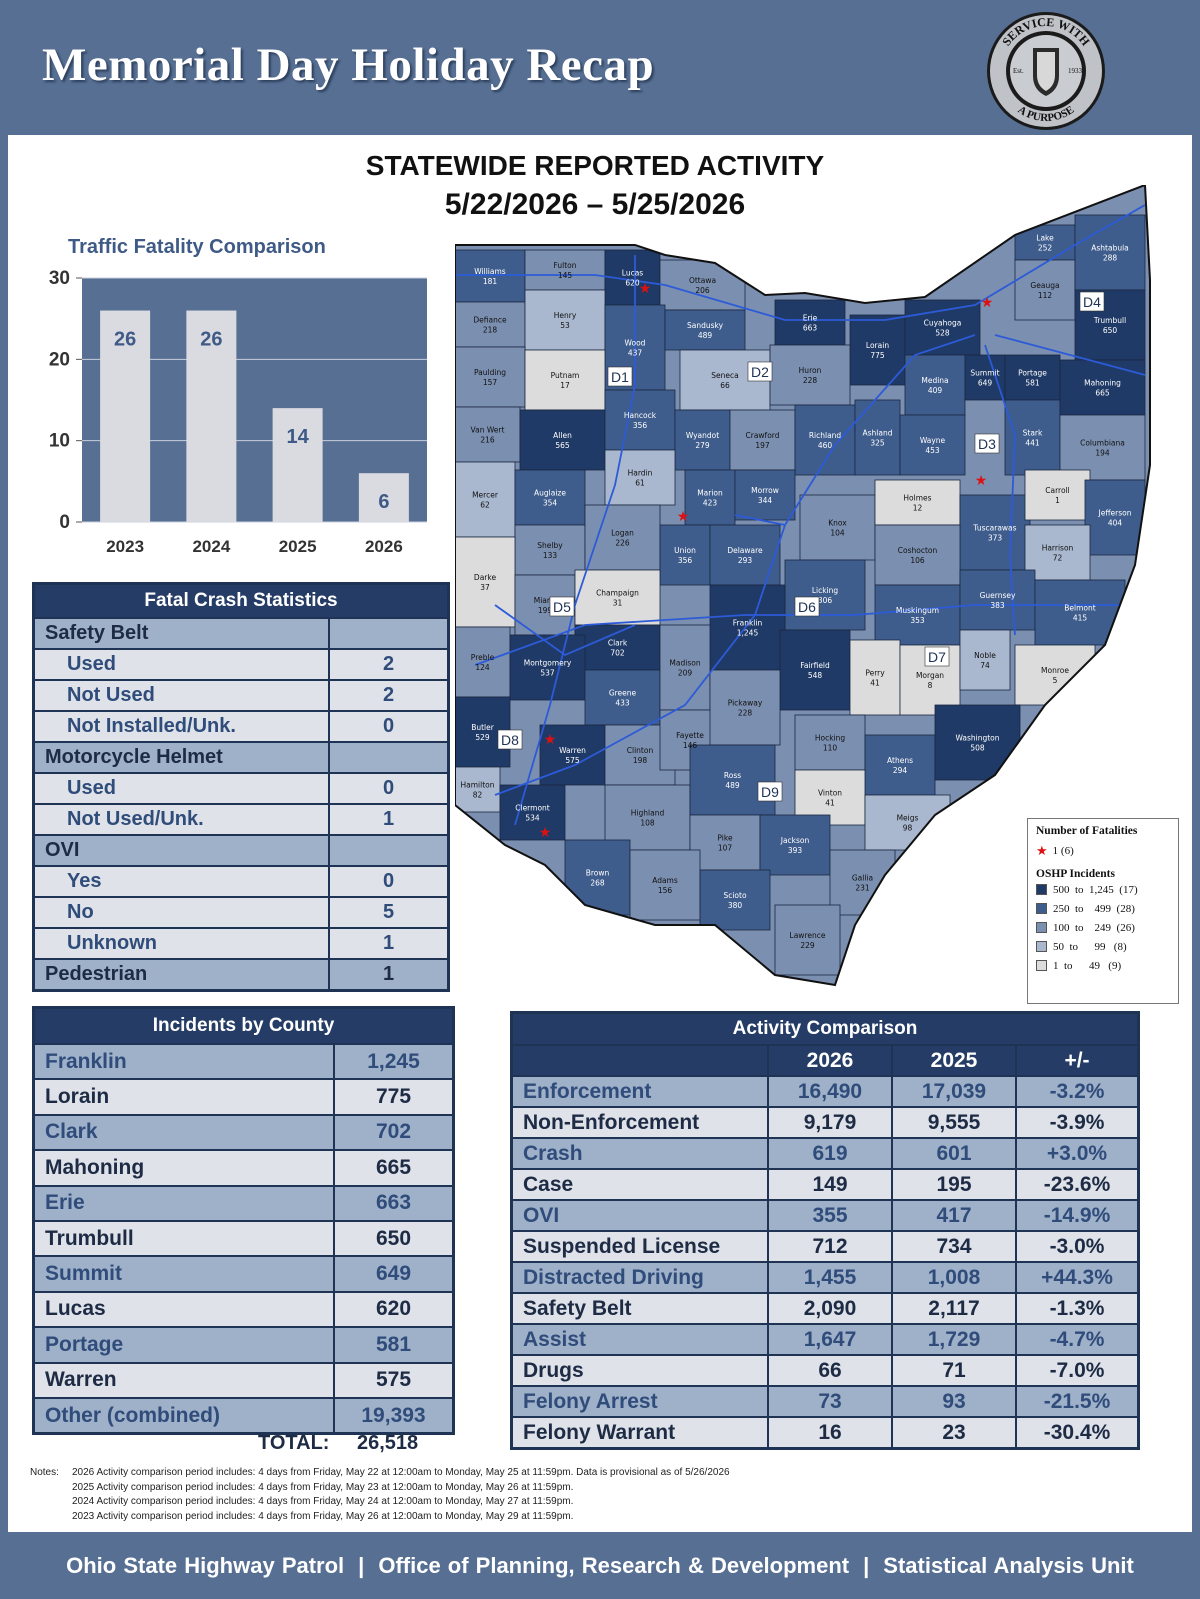 This screenshot has width=1200, height=1599. I want to click on county-value-label: 453, so click(932, 450).